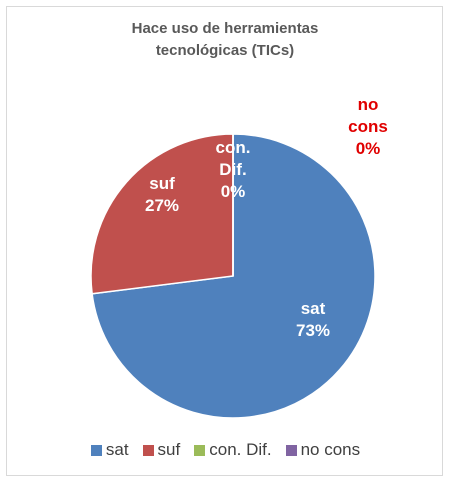 This screenshot has width=451, height=484. What do you see at coordinates (169, 449) in the screenshot?
I see `legend-label: suf` at bounding box center [169, 449].